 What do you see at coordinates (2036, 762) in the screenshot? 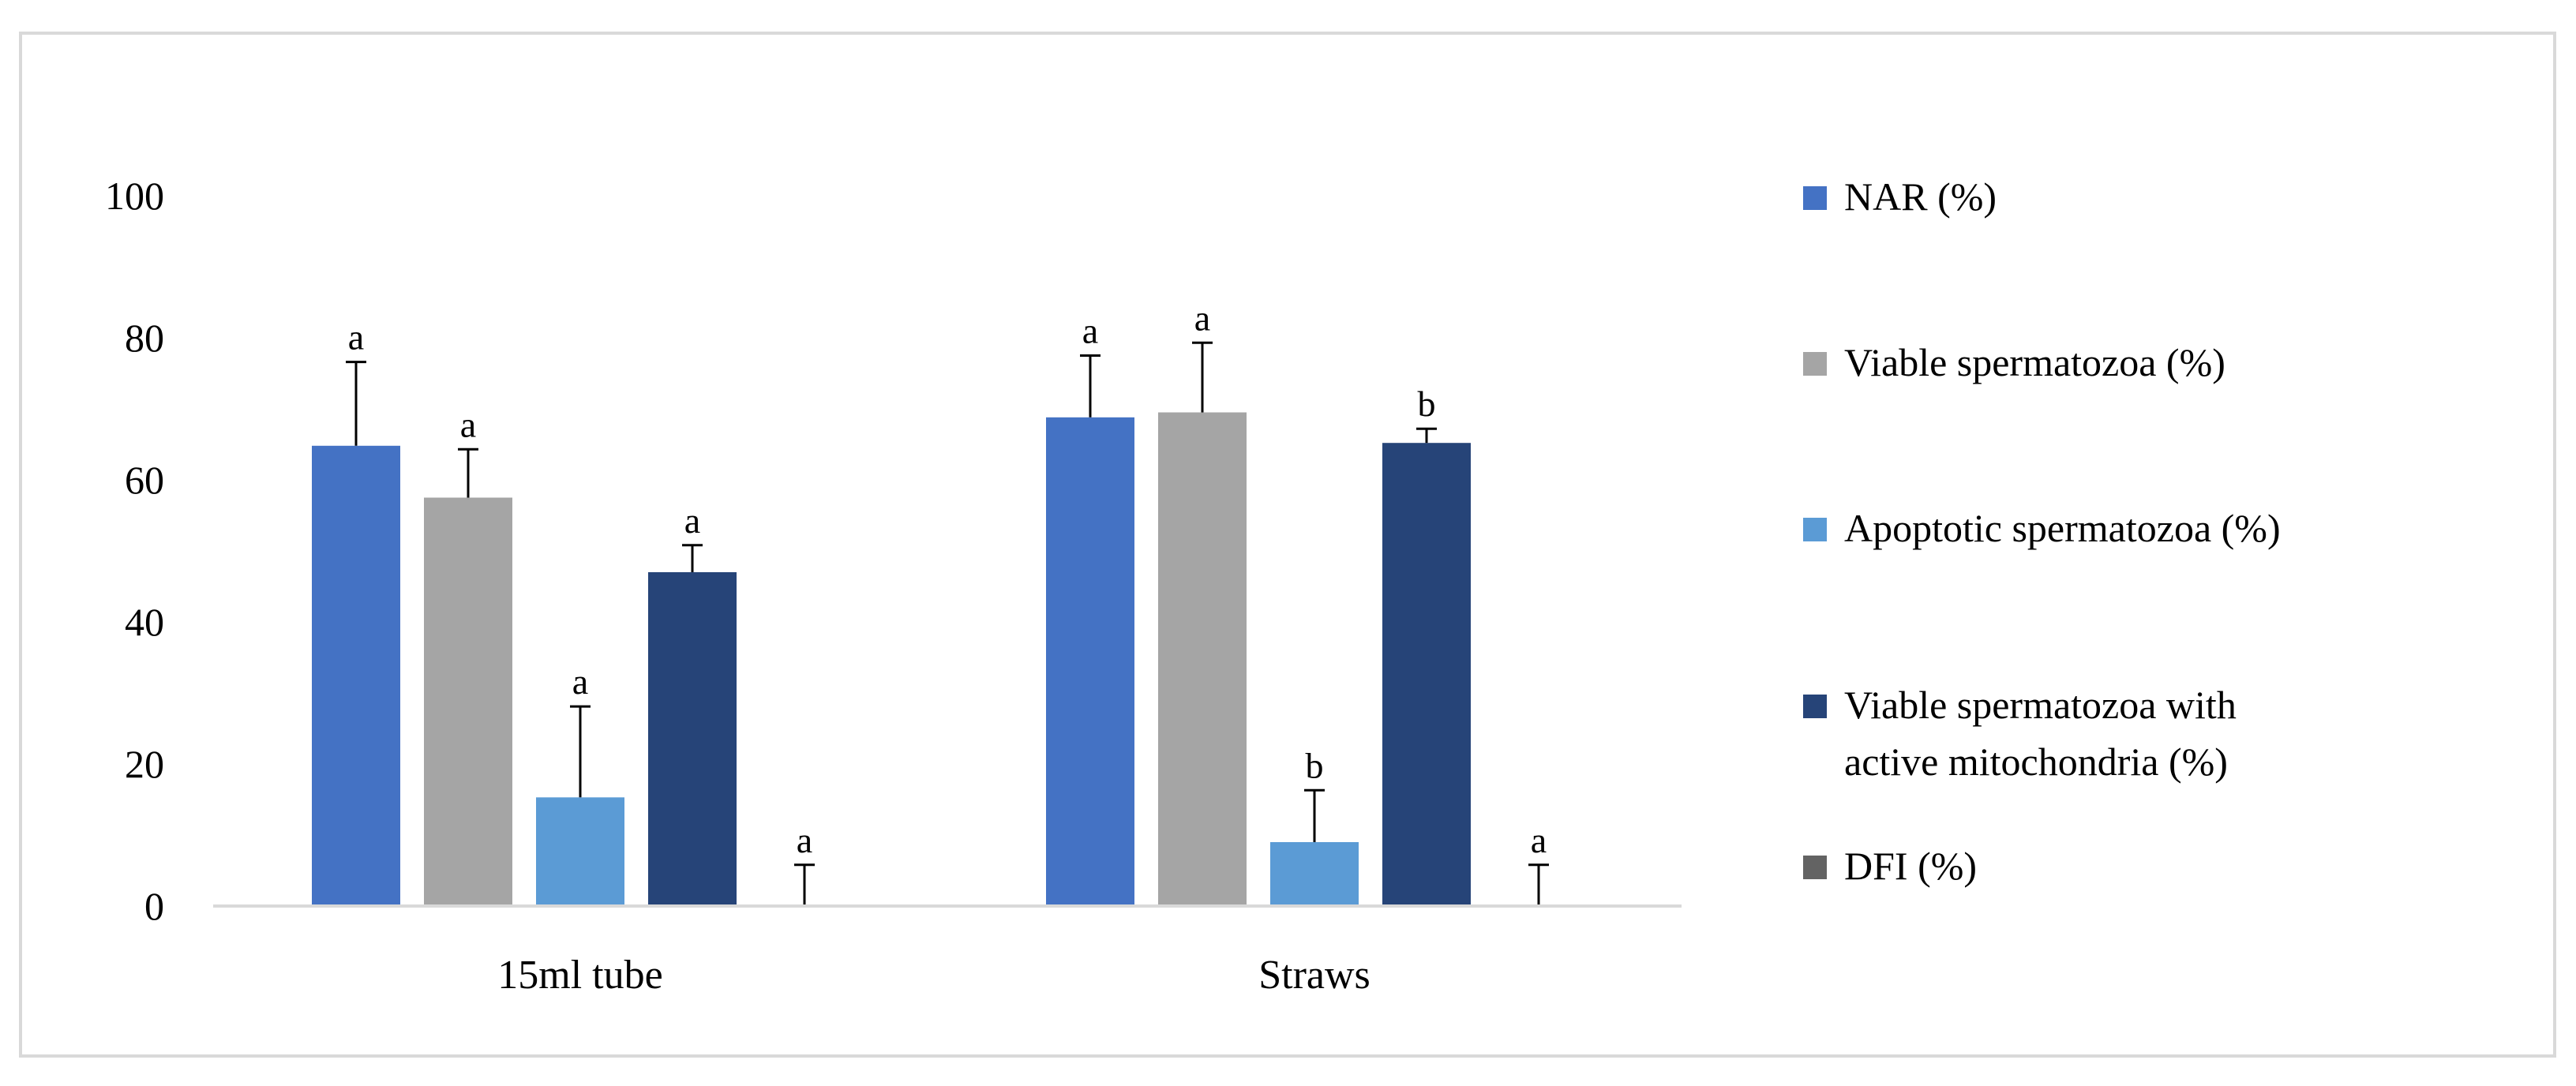
I see `legend-label: active mitochondria (%)` at bounding box center [2036, 762].